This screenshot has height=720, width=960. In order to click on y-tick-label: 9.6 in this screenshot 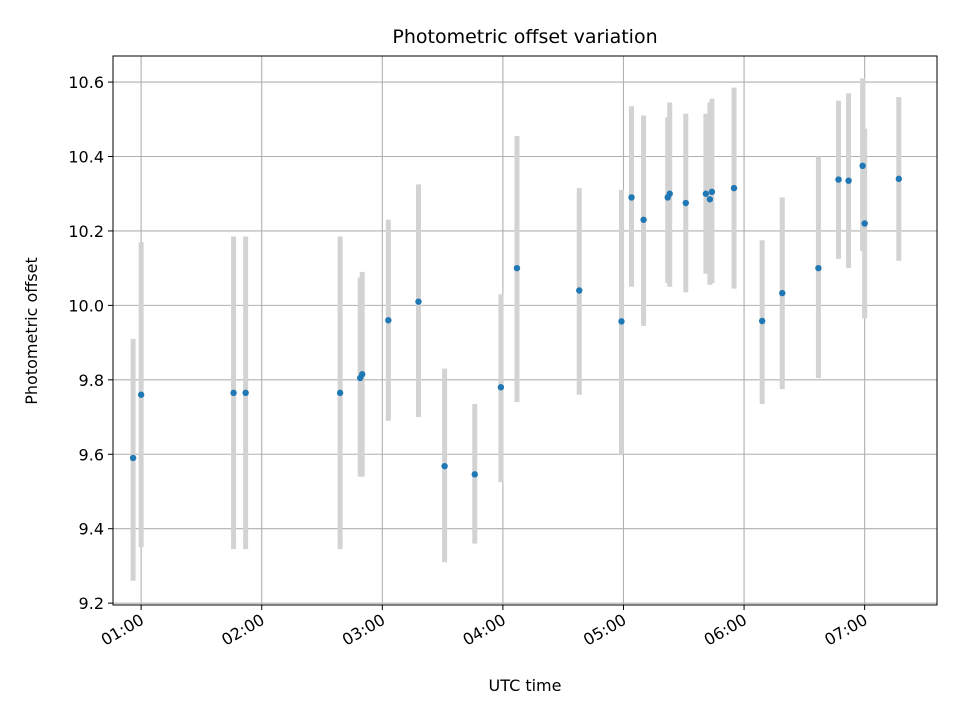, I will do `click(91, 454)`.